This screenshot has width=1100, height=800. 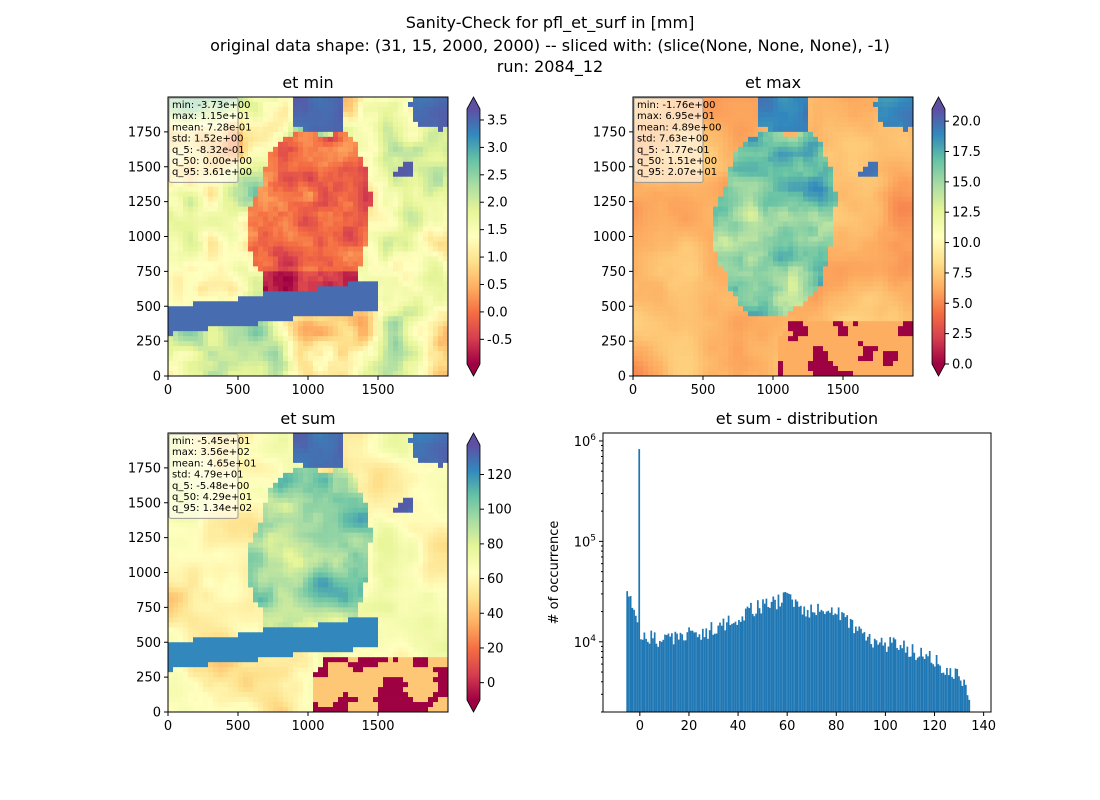 What do you see at coordinates (212, 127) in the screenshot?
I see `stats-line: mean: 7.28e-01` at bounding box center [212, 127].